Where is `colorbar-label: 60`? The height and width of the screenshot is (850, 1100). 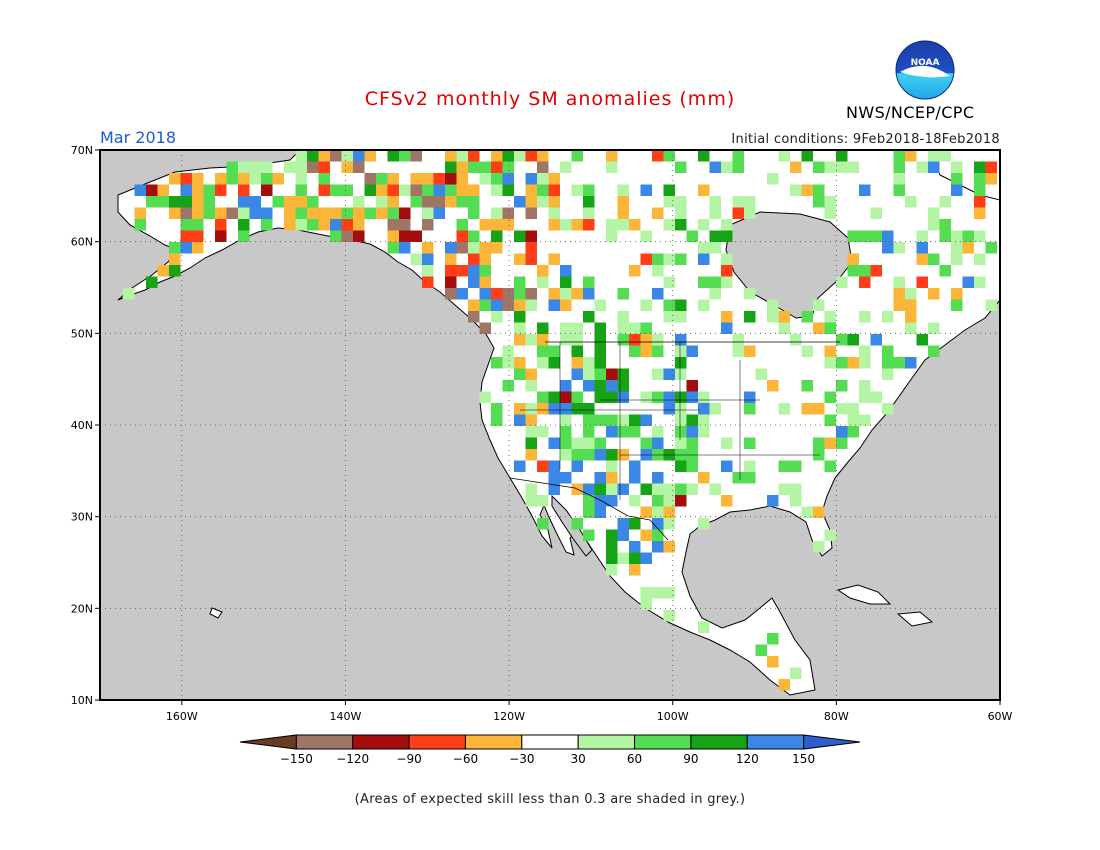
colorbar-label: 60 is located at coordinates (634, 759).